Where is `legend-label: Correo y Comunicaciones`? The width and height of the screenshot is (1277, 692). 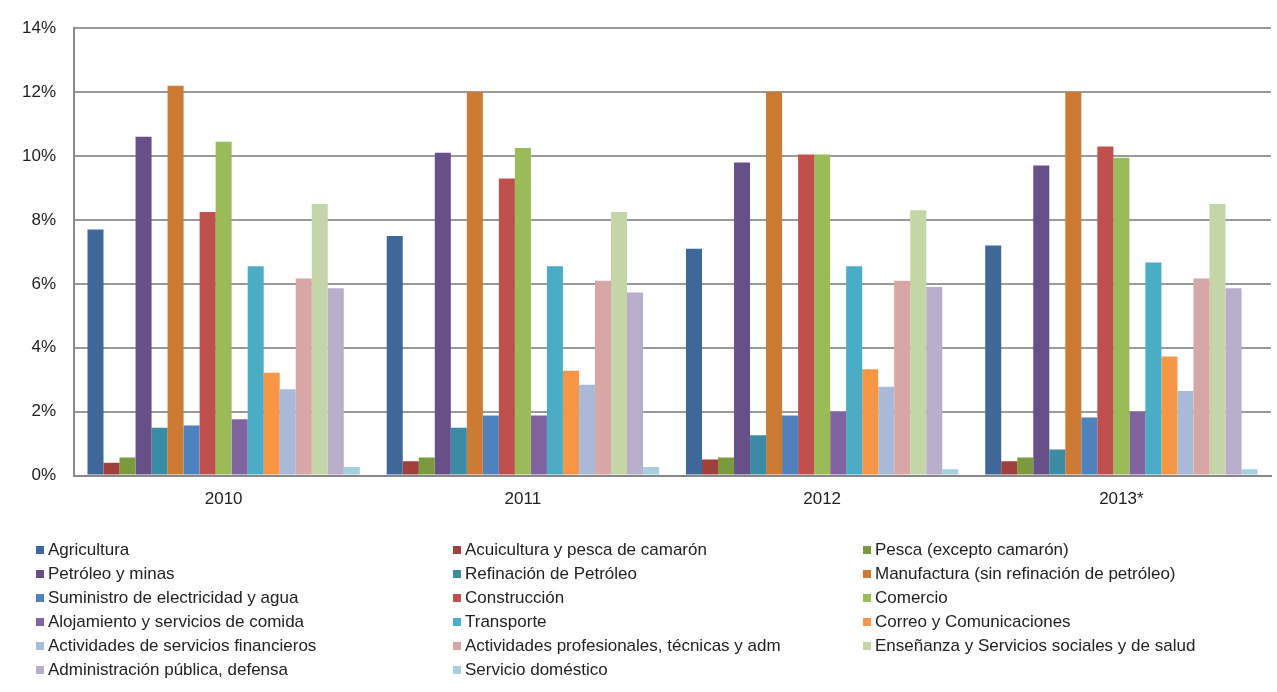 legend-label: Correo y Comunicaciones is located at coordinates (973, 622).